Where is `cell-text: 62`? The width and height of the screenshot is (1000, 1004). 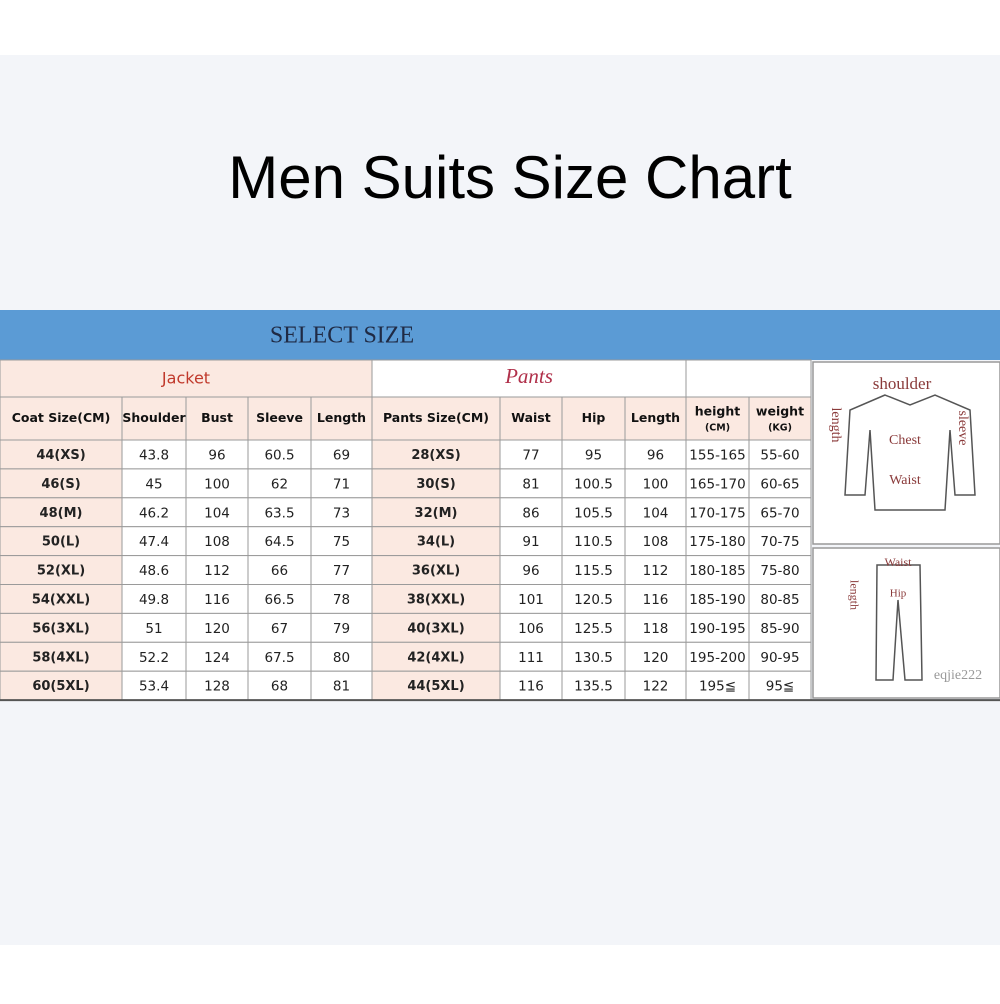 cell-text: 62 is located at coordinates (279, 484).